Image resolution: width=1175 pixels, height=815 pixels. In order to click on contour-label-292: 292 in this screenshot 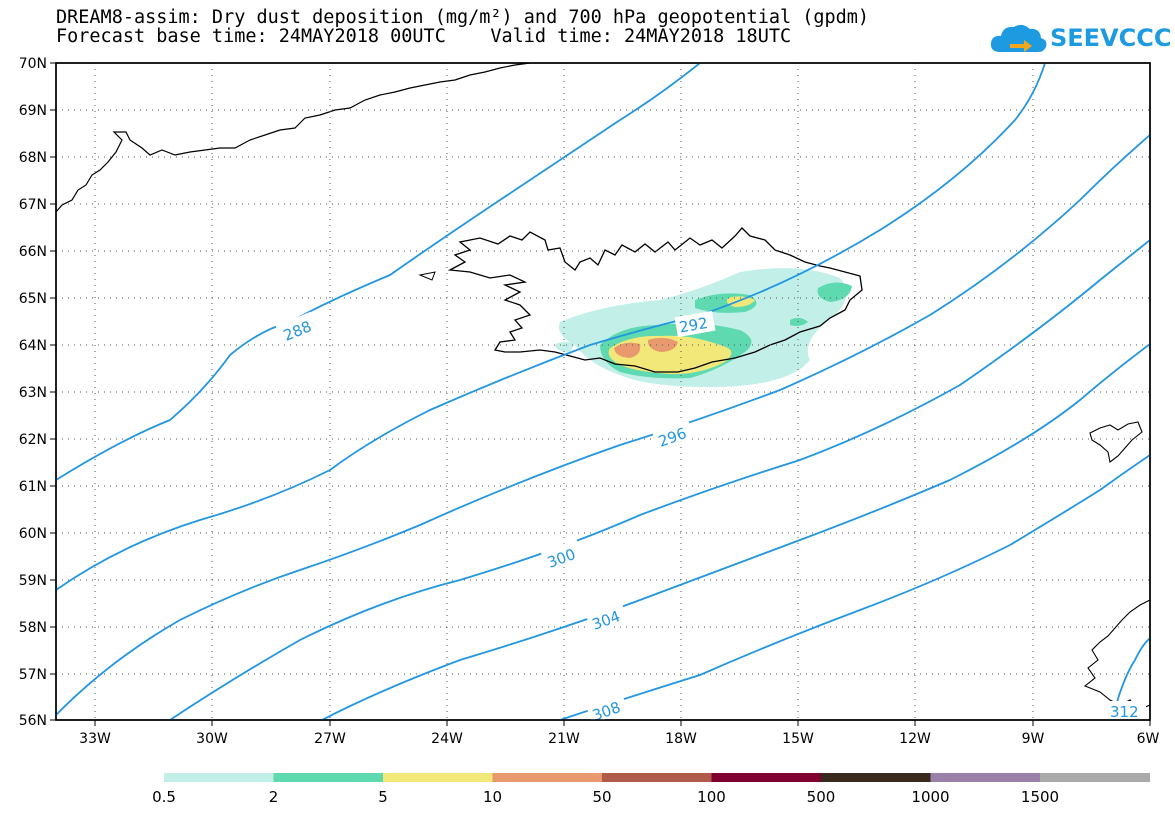, I will do `click(693, 325)`.